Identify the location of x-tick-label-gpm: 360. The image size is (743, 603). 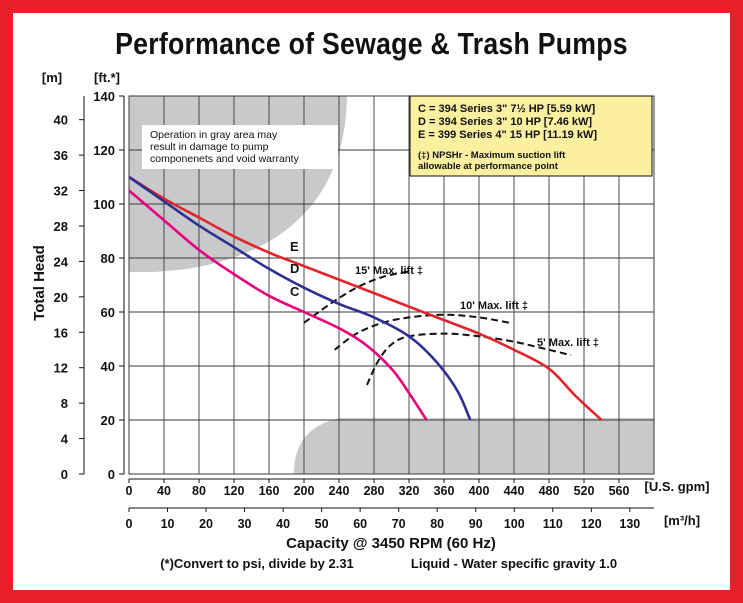
(444, 491).